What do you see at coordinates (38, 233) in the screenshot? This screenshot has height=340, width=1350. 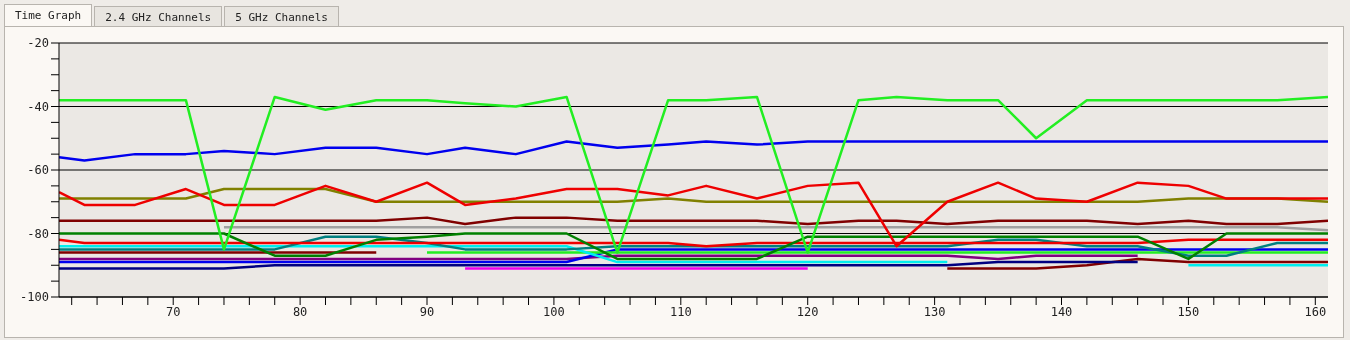 I see `y-tick-label: -80` at bounding box center [38, 233].